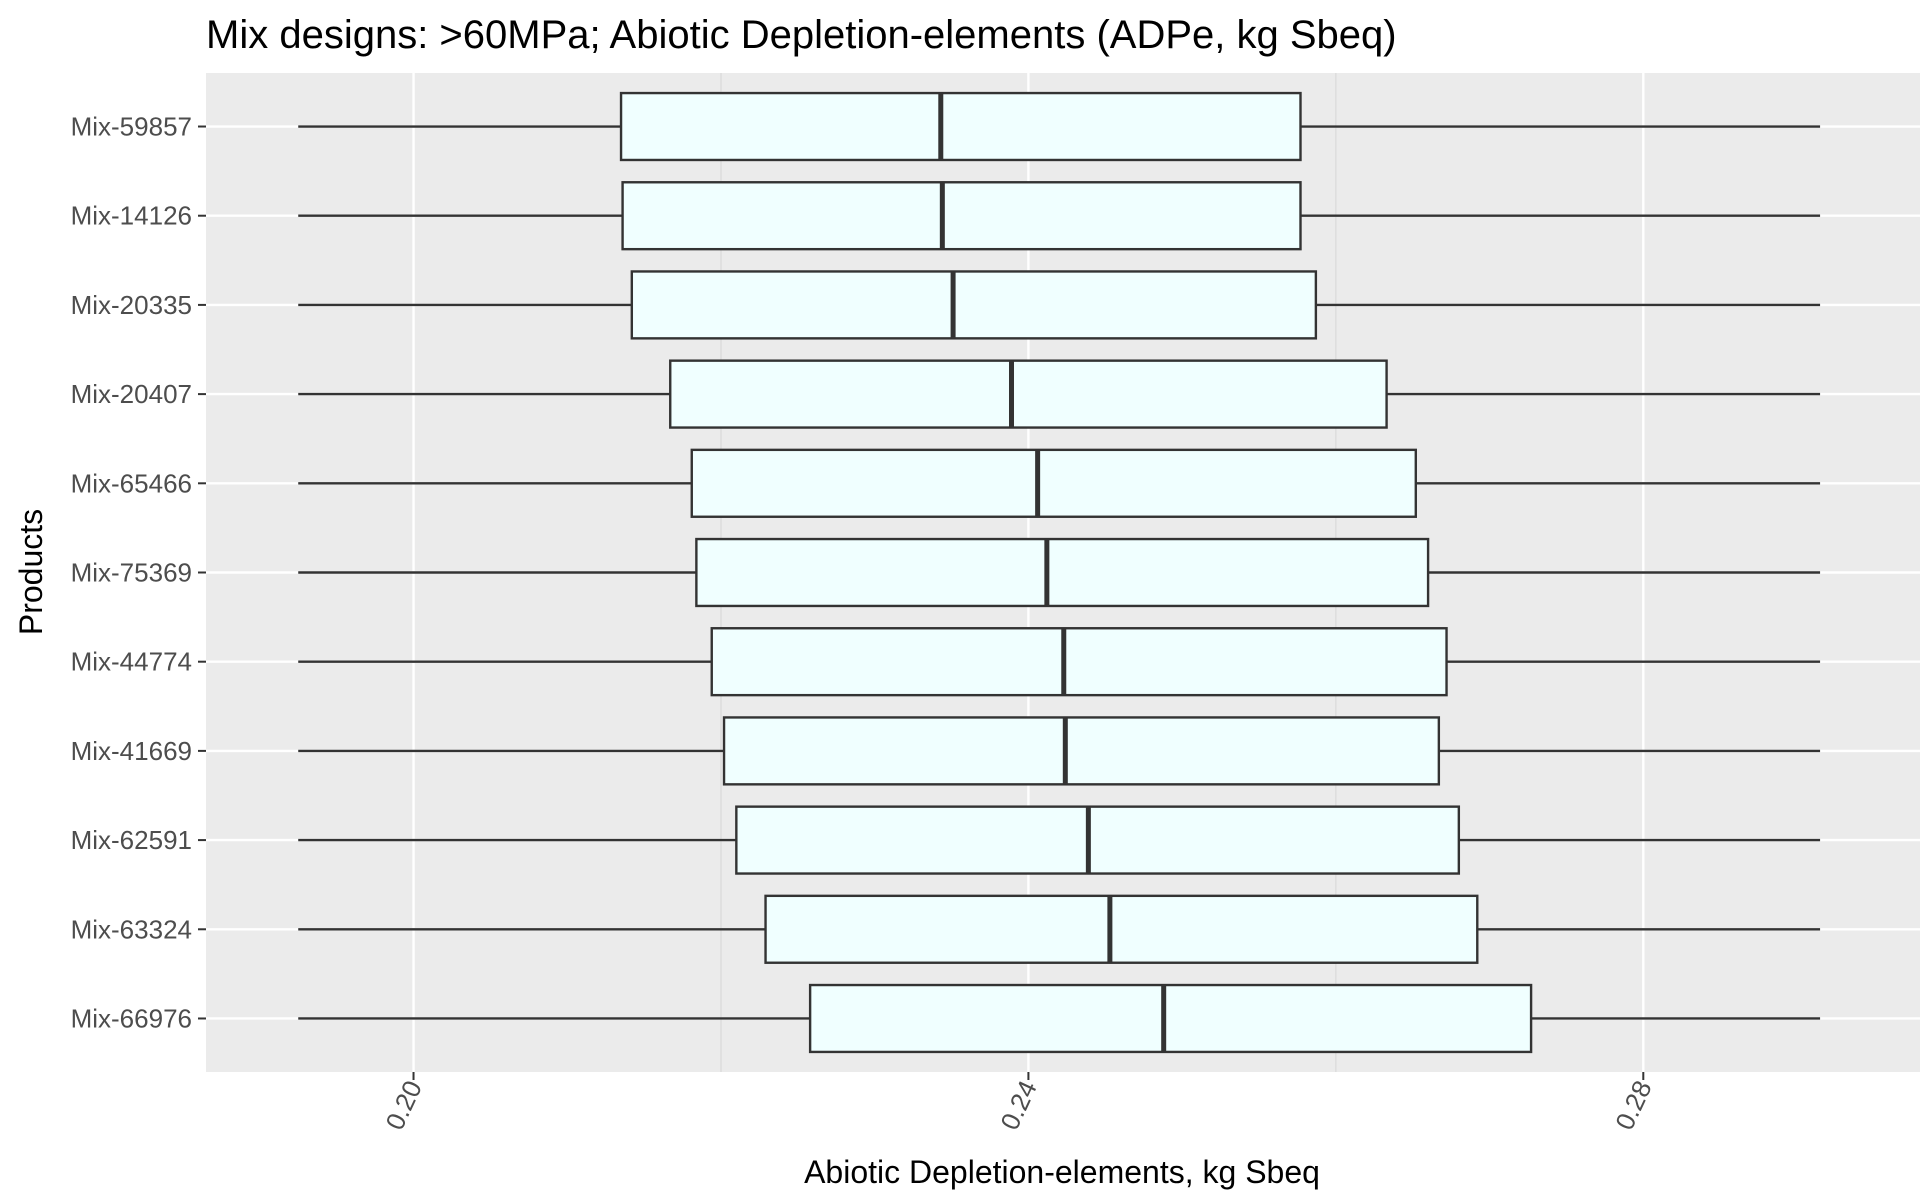  Describe the element at coordinates (131, 216) in the screenshot. I see `y-tick-label: Mix-14126` at that location.